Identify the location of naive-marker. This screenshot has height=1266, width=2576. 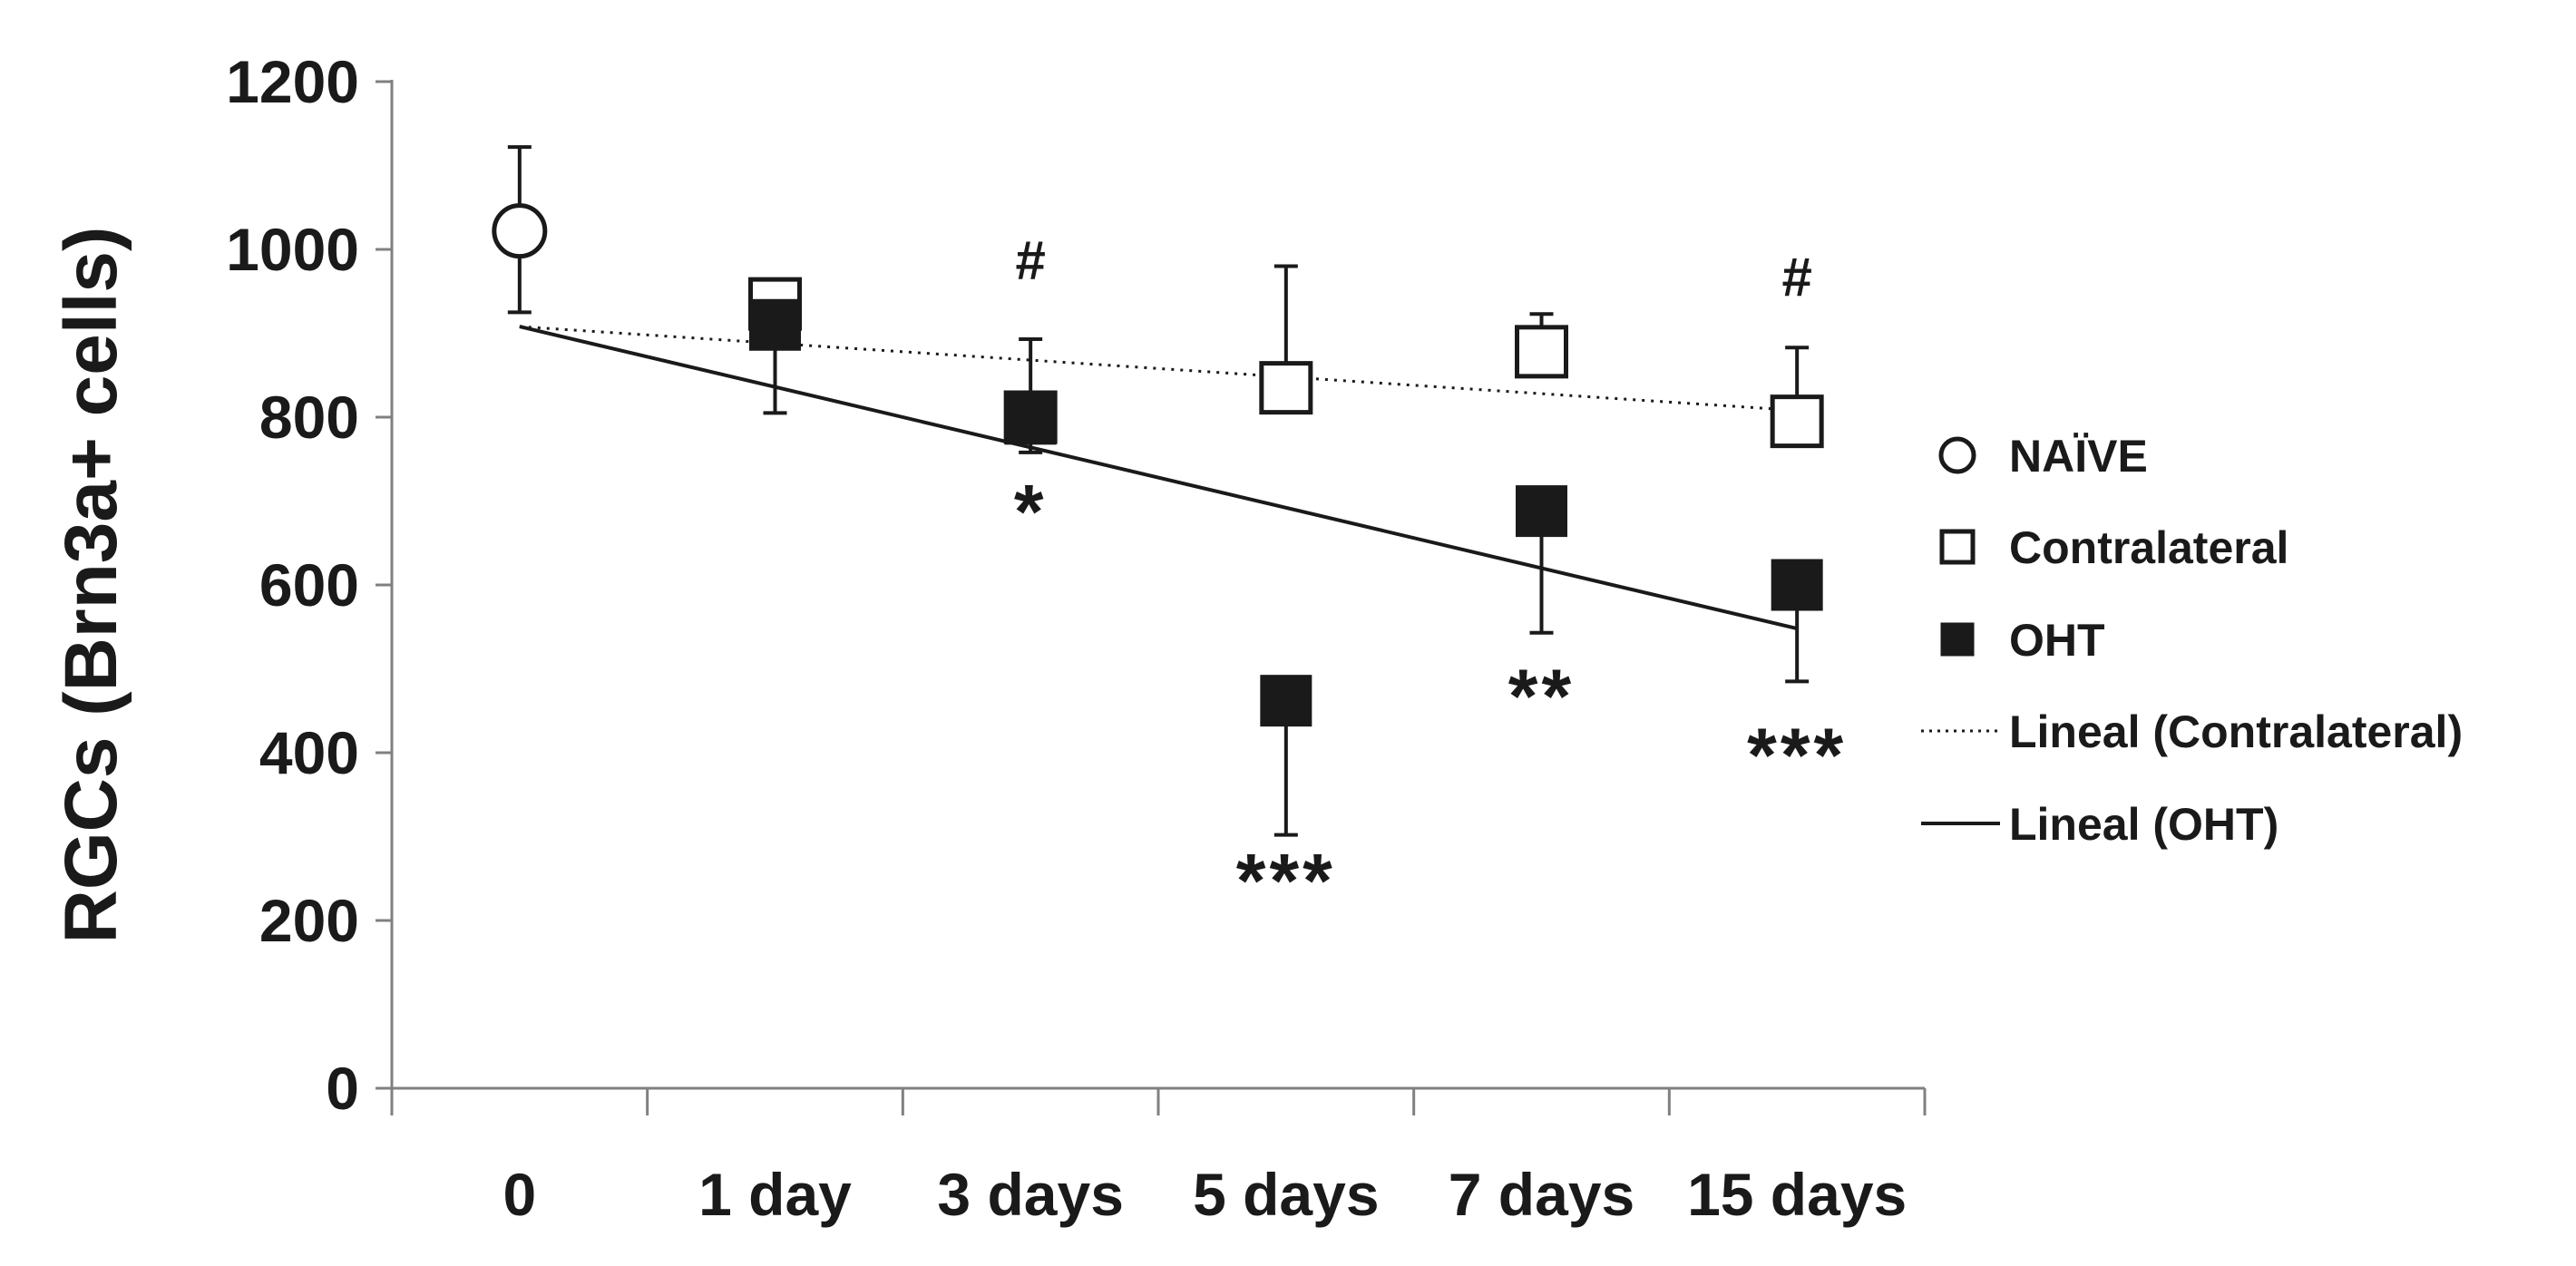
(520, 231).